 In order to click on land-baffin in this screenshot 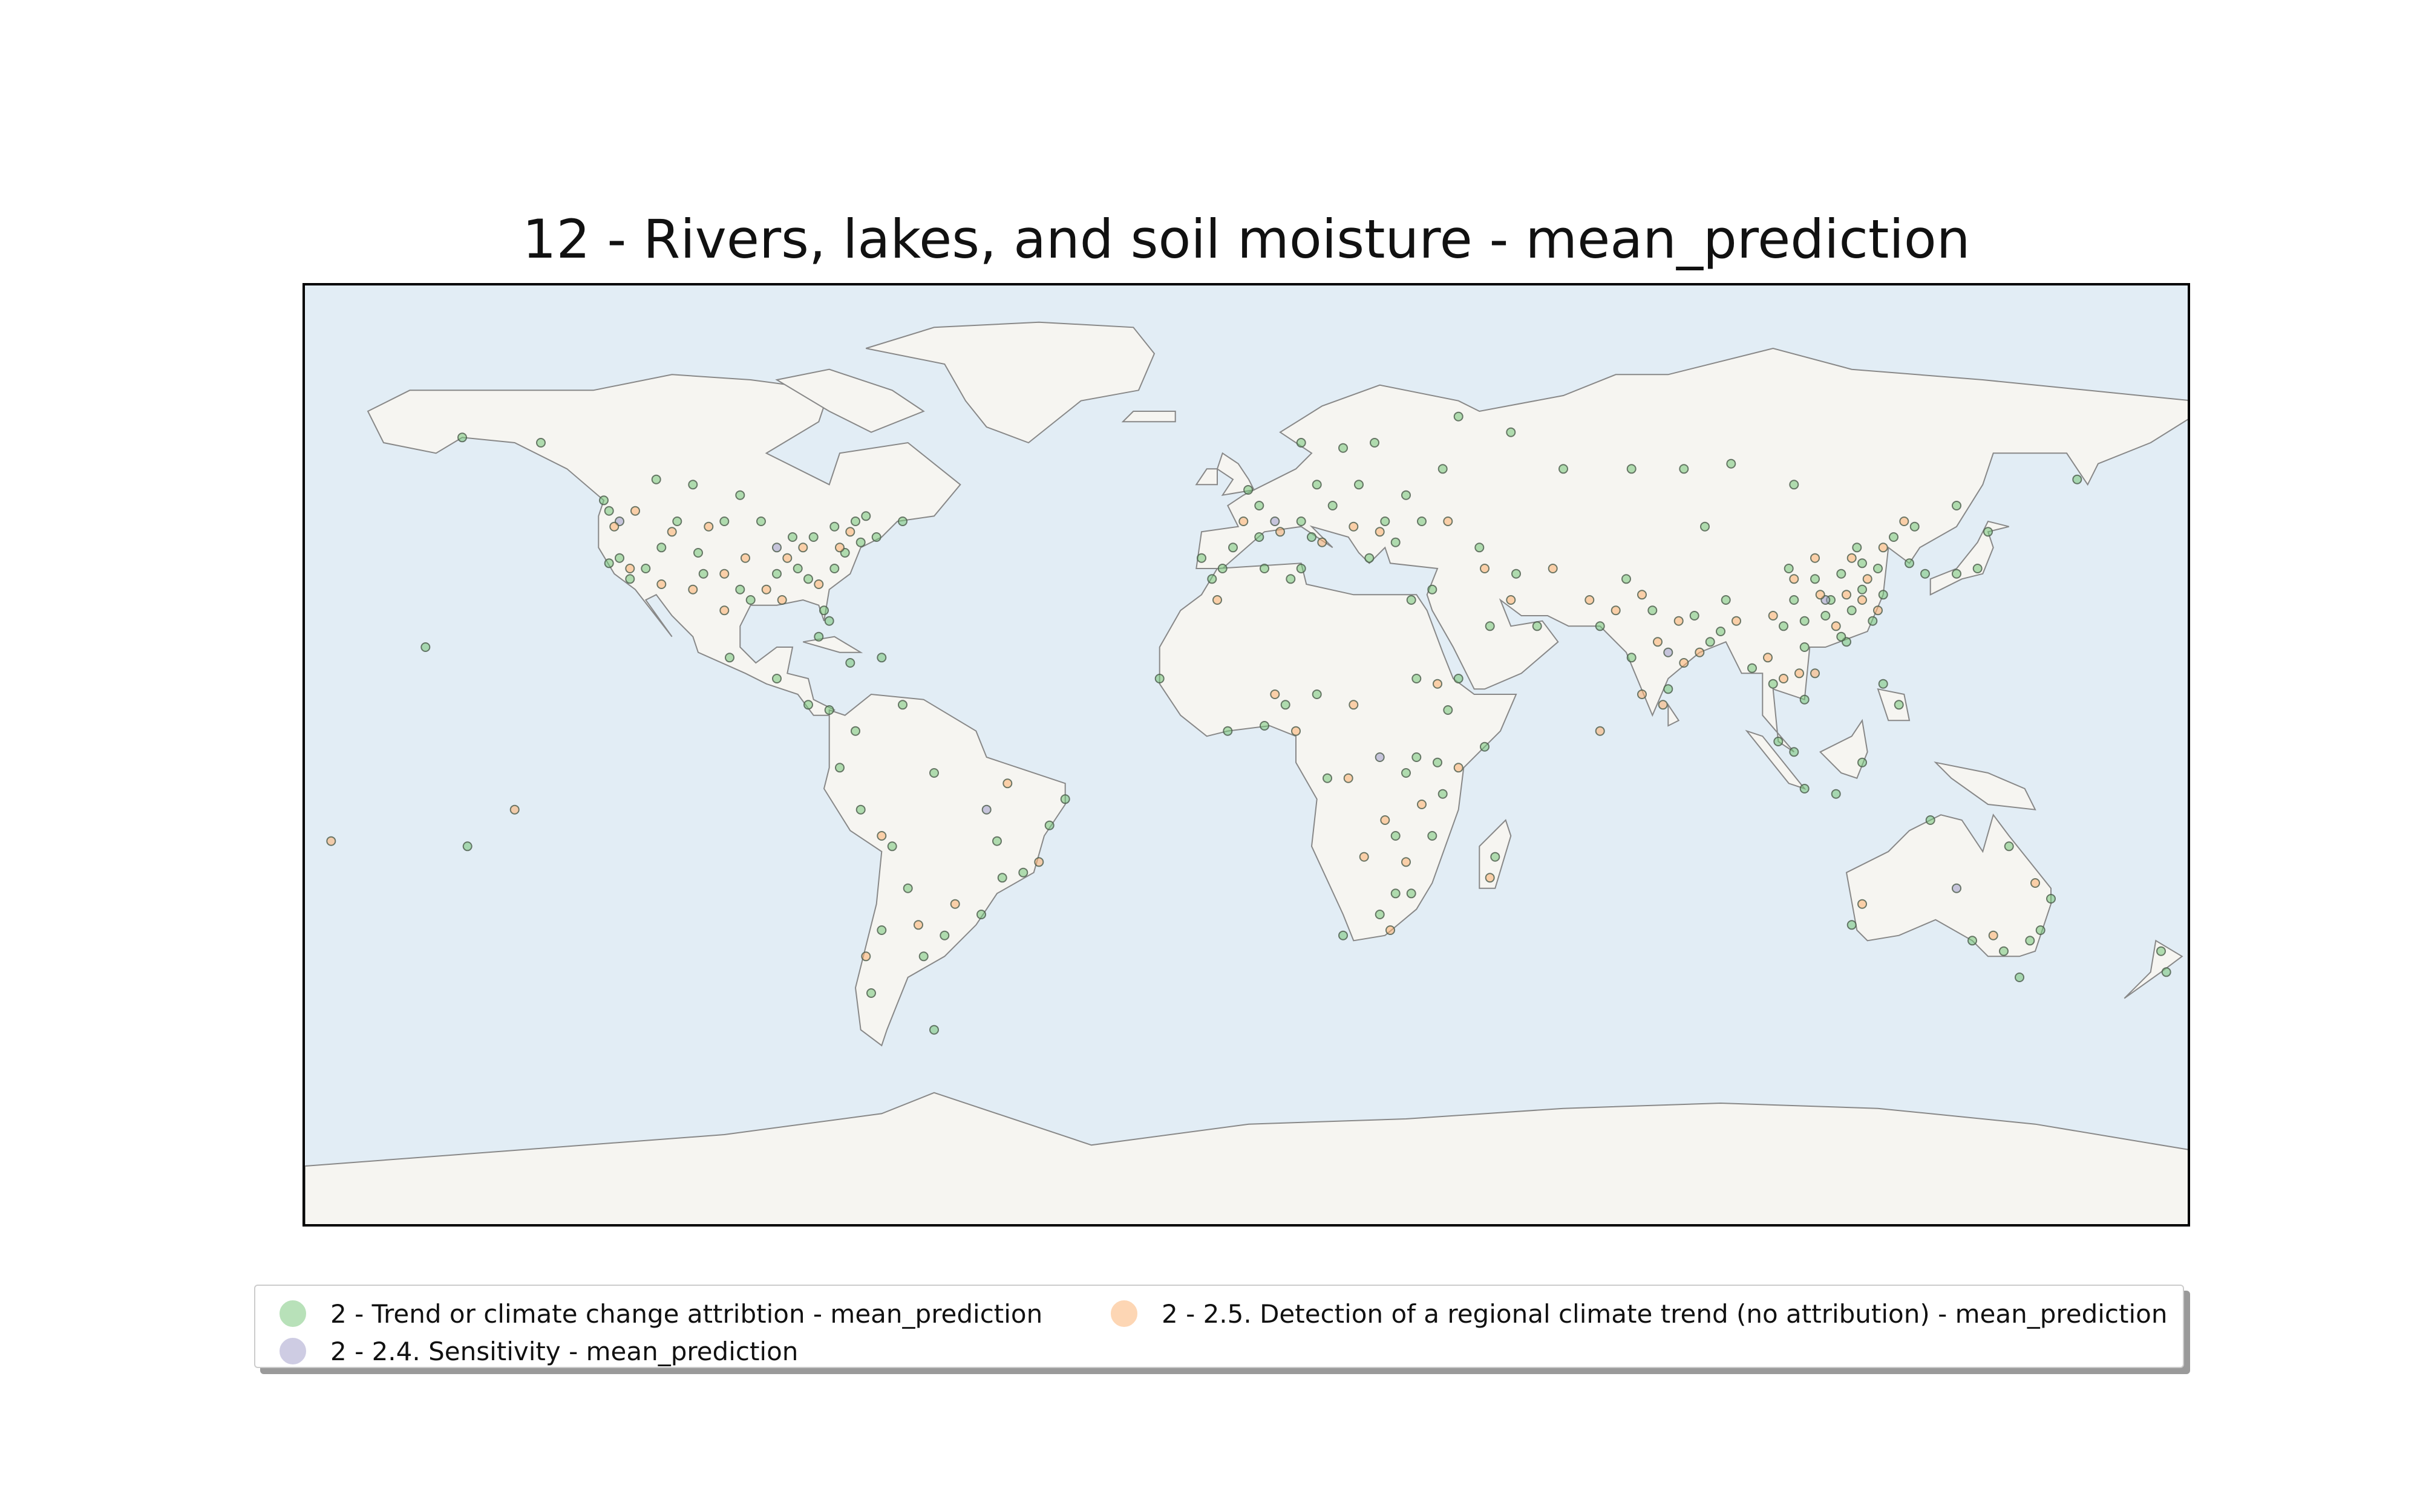, I will do `click(850, 400)`.